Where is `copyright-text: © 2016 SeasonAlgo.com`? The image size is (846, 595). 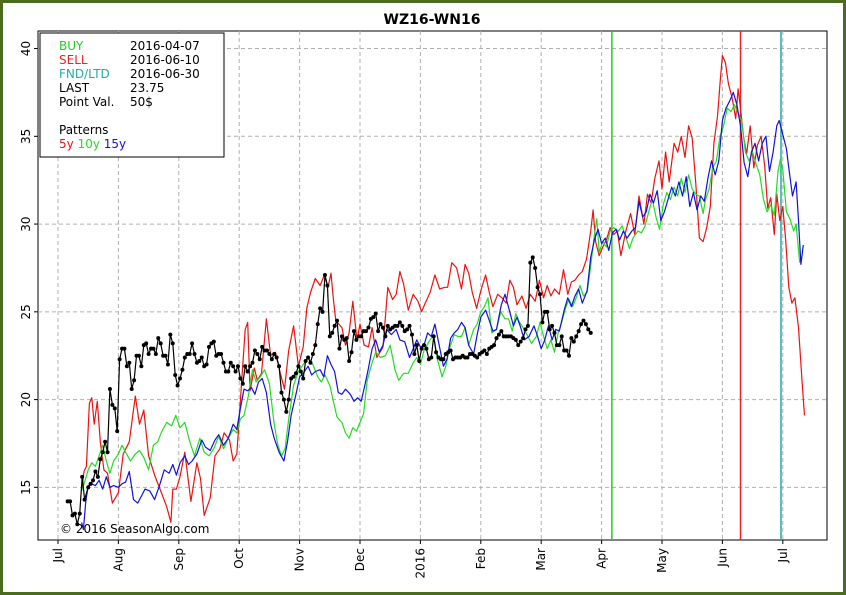 copyright-text: © 2016 SeasonAlgo.com is located at coordinates (134, 529).